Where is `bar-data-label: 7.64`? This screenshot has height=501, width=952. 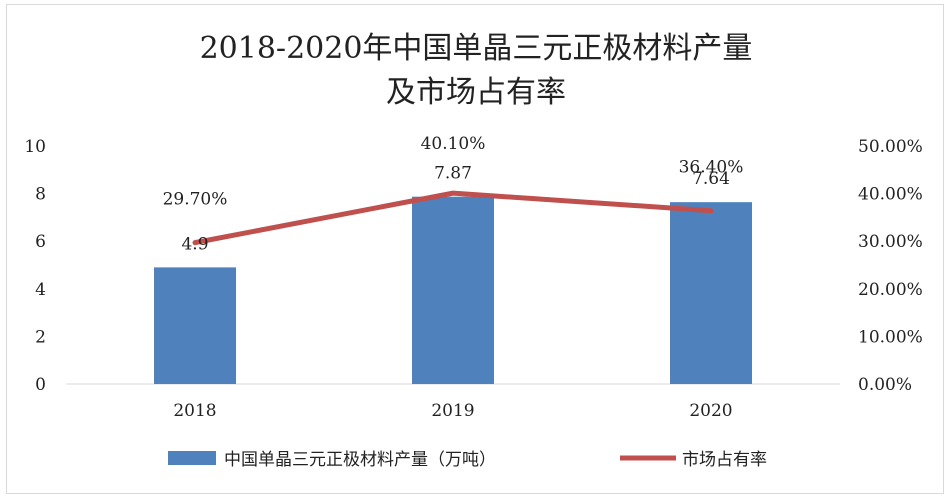
bar-data-label: 7.64 is located at coordinates (711, 179).